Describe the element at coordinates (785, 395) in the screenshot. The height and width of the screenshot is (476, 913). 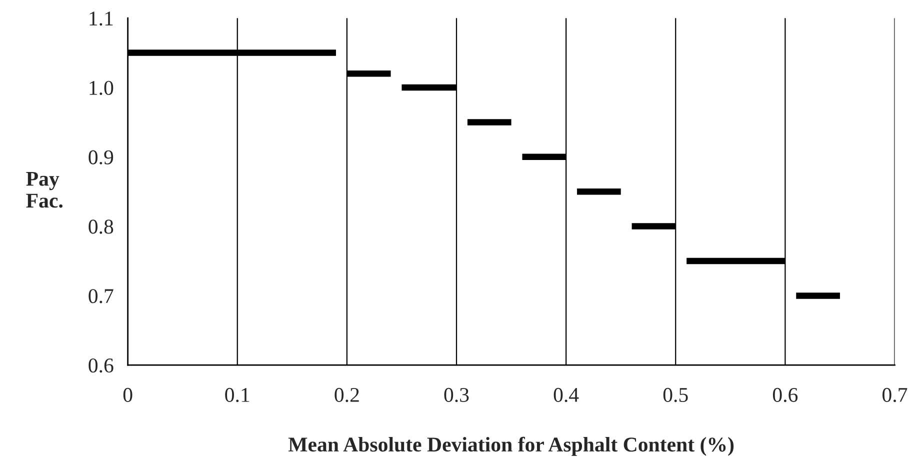
I see `x-tick-label: 0.6` at that location.